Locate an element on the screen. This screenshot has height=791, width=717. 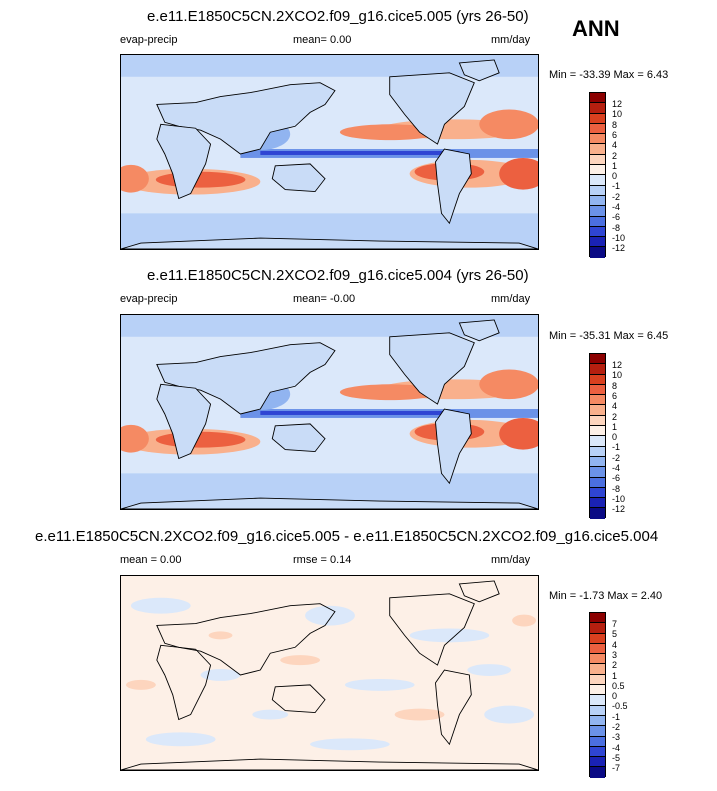
panel-2-colorbar-label: 1 is located at coordinates (615, 426).